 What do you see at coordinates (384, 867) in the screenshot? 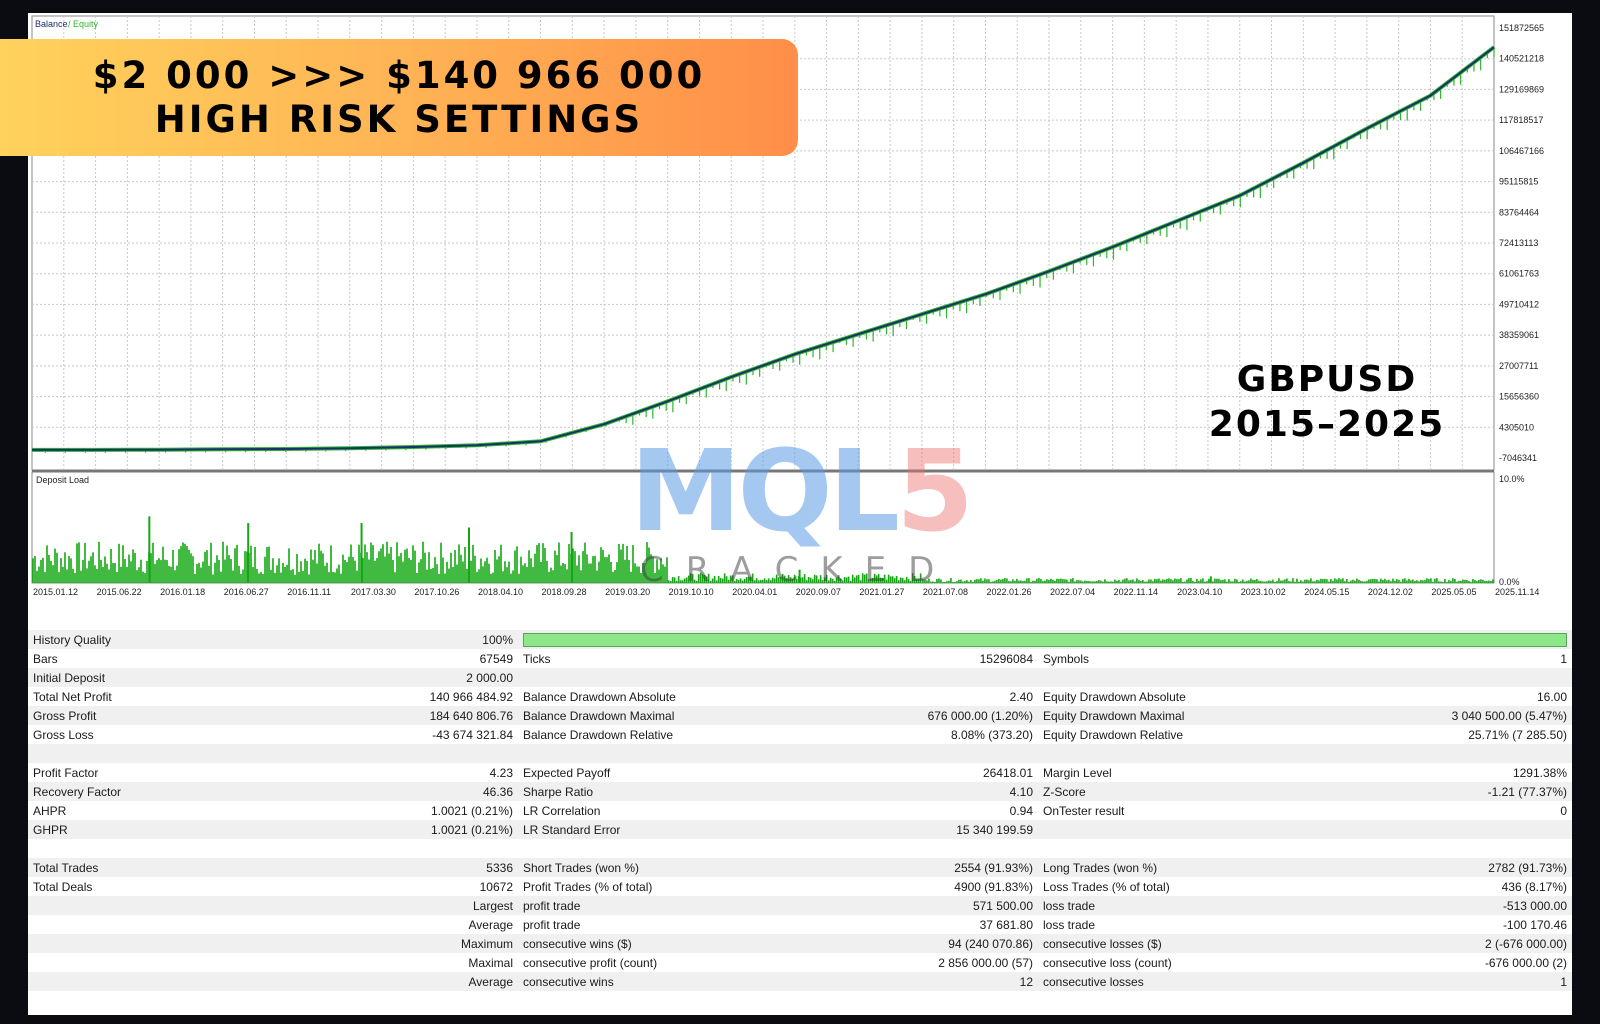
I see `stat-value: 5336` at bounding box center [384, 867].